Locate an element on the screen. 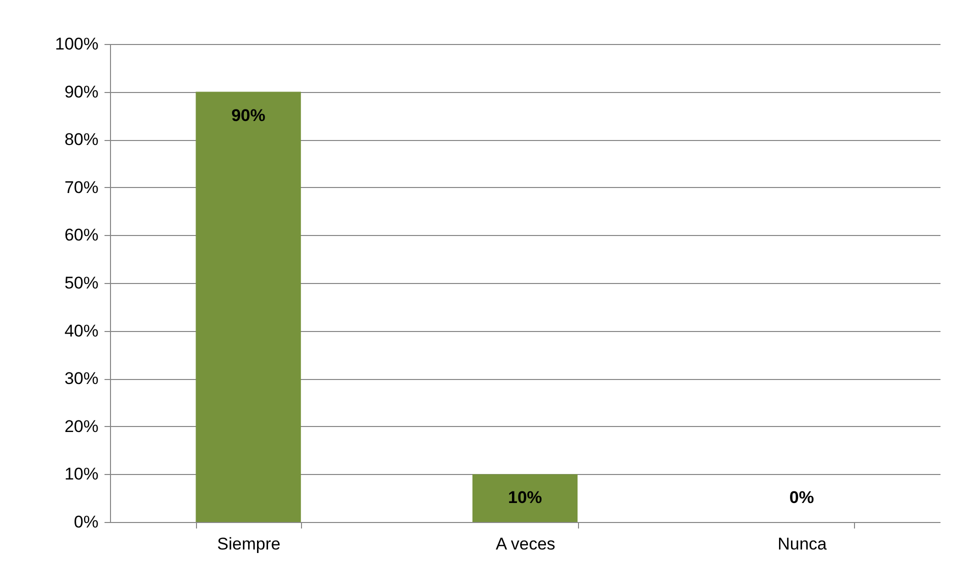 The width and height of the screenshot is (956, 580). y-tick-label: 70% is located at coordinates (81, 187).